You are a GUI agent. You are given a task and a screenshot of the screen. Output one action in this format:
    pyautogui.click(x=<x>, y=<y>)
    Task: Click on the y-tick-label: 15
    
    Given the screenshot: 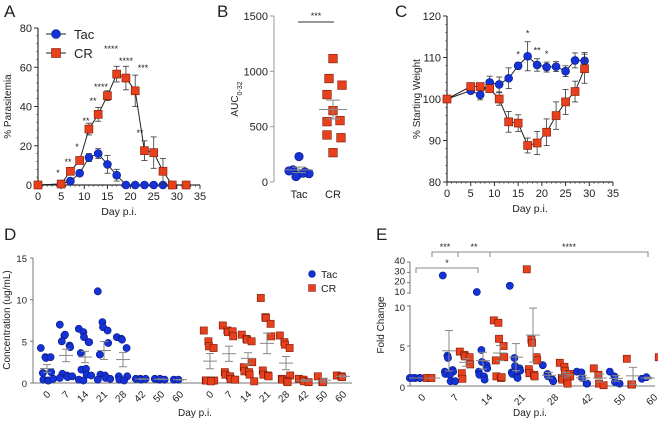 What is the action you would take?
    pyautogui.click(x=21, y=259)
    